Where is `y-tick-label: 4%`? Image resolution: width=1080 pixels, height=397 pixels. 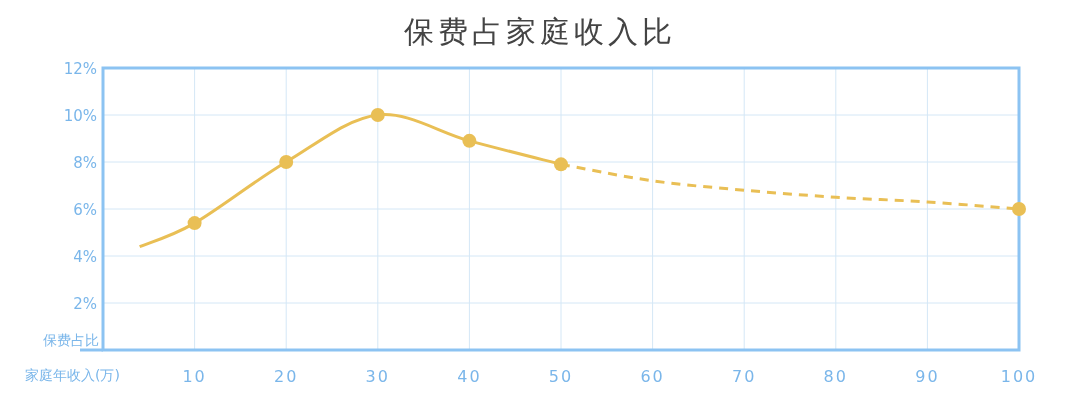
y-tick-label: 4% is located at coordinates (85, 257).